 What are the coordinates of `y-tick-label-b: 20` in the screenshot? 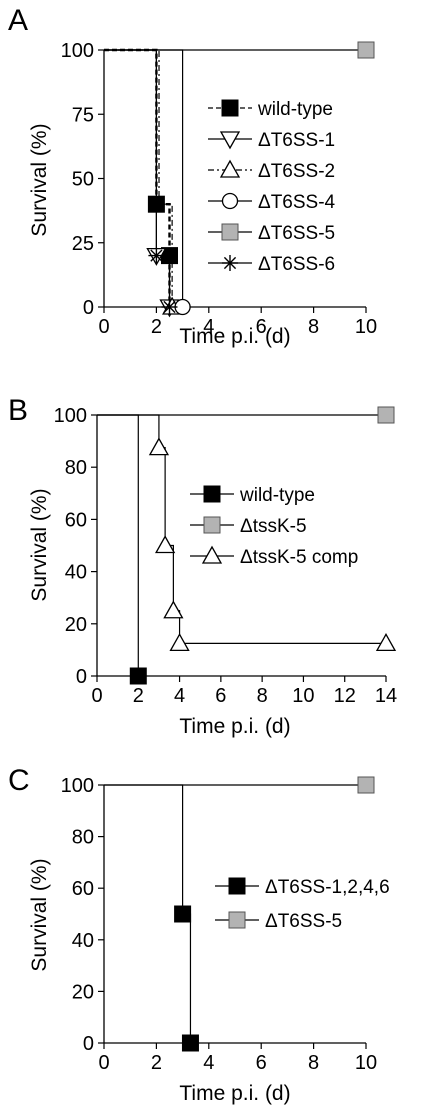 It's located at (76, 625).